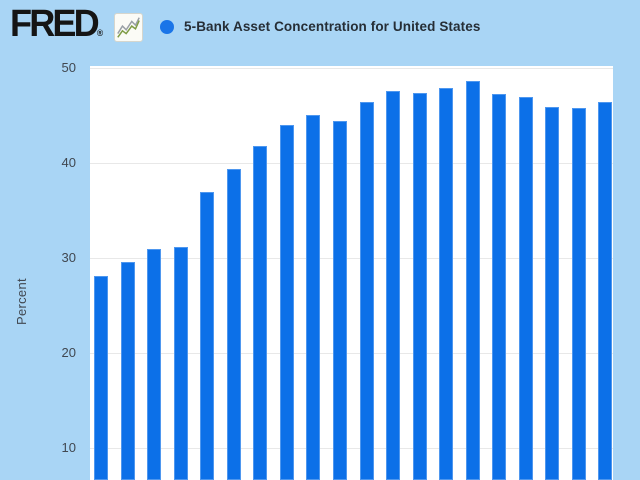 This screenshot has height=480, width=640. Describe the element at coordinates (68, 257) in the screenshot. I see `y-tick-label: 30` at that location.